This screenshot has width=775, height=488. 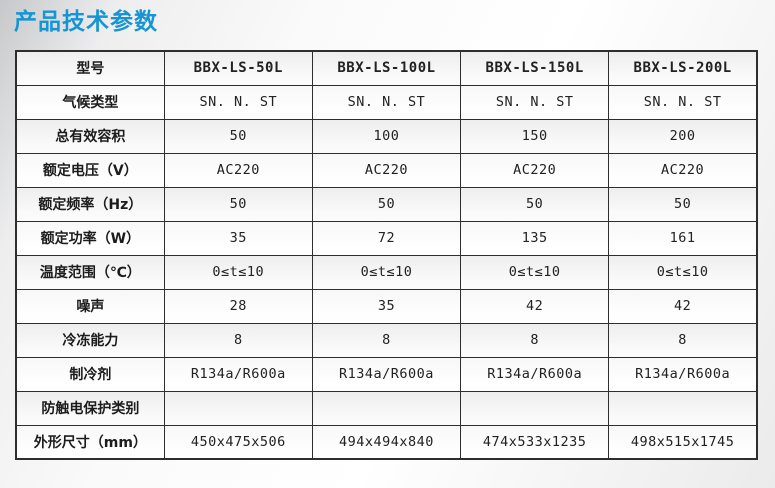 I want to click on row-label: 噪声, so click(x=90, y=306).